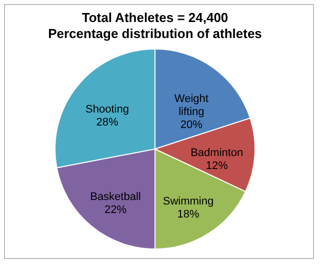 This screenshot has height=265, width=320. Describe the element at coordinates (188, 201) in the screenshot. I see `slice-label: Swimming` at that location.